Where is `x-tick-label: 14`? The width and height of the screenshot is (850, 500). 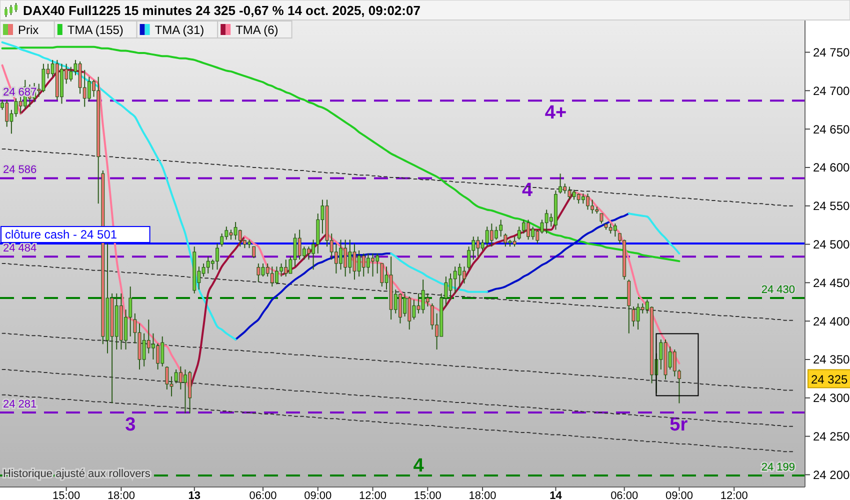
x-tick-label: 14 is located at coordinates (556, 495).